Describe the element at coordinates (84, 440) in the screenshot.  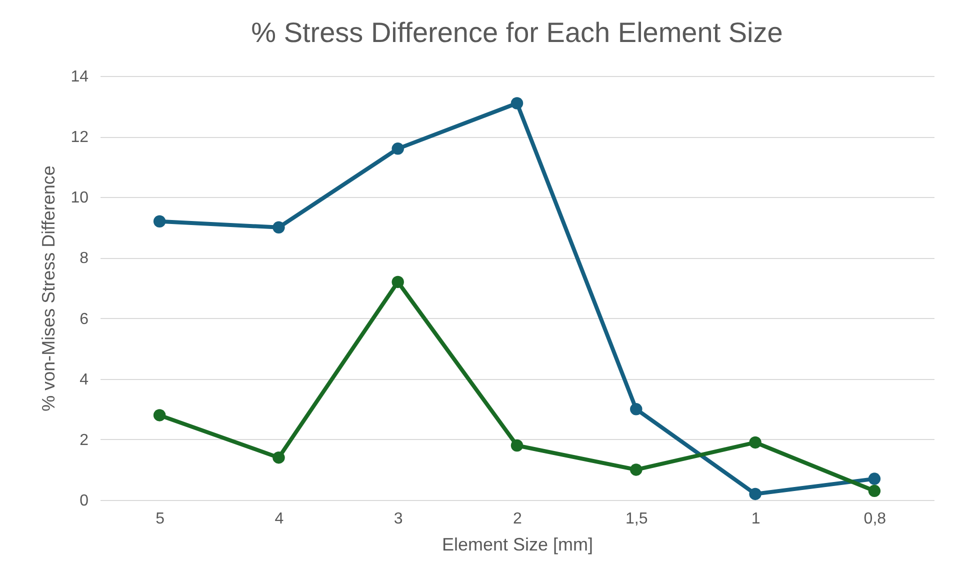
I see `y-tick-label: 2` at that location.